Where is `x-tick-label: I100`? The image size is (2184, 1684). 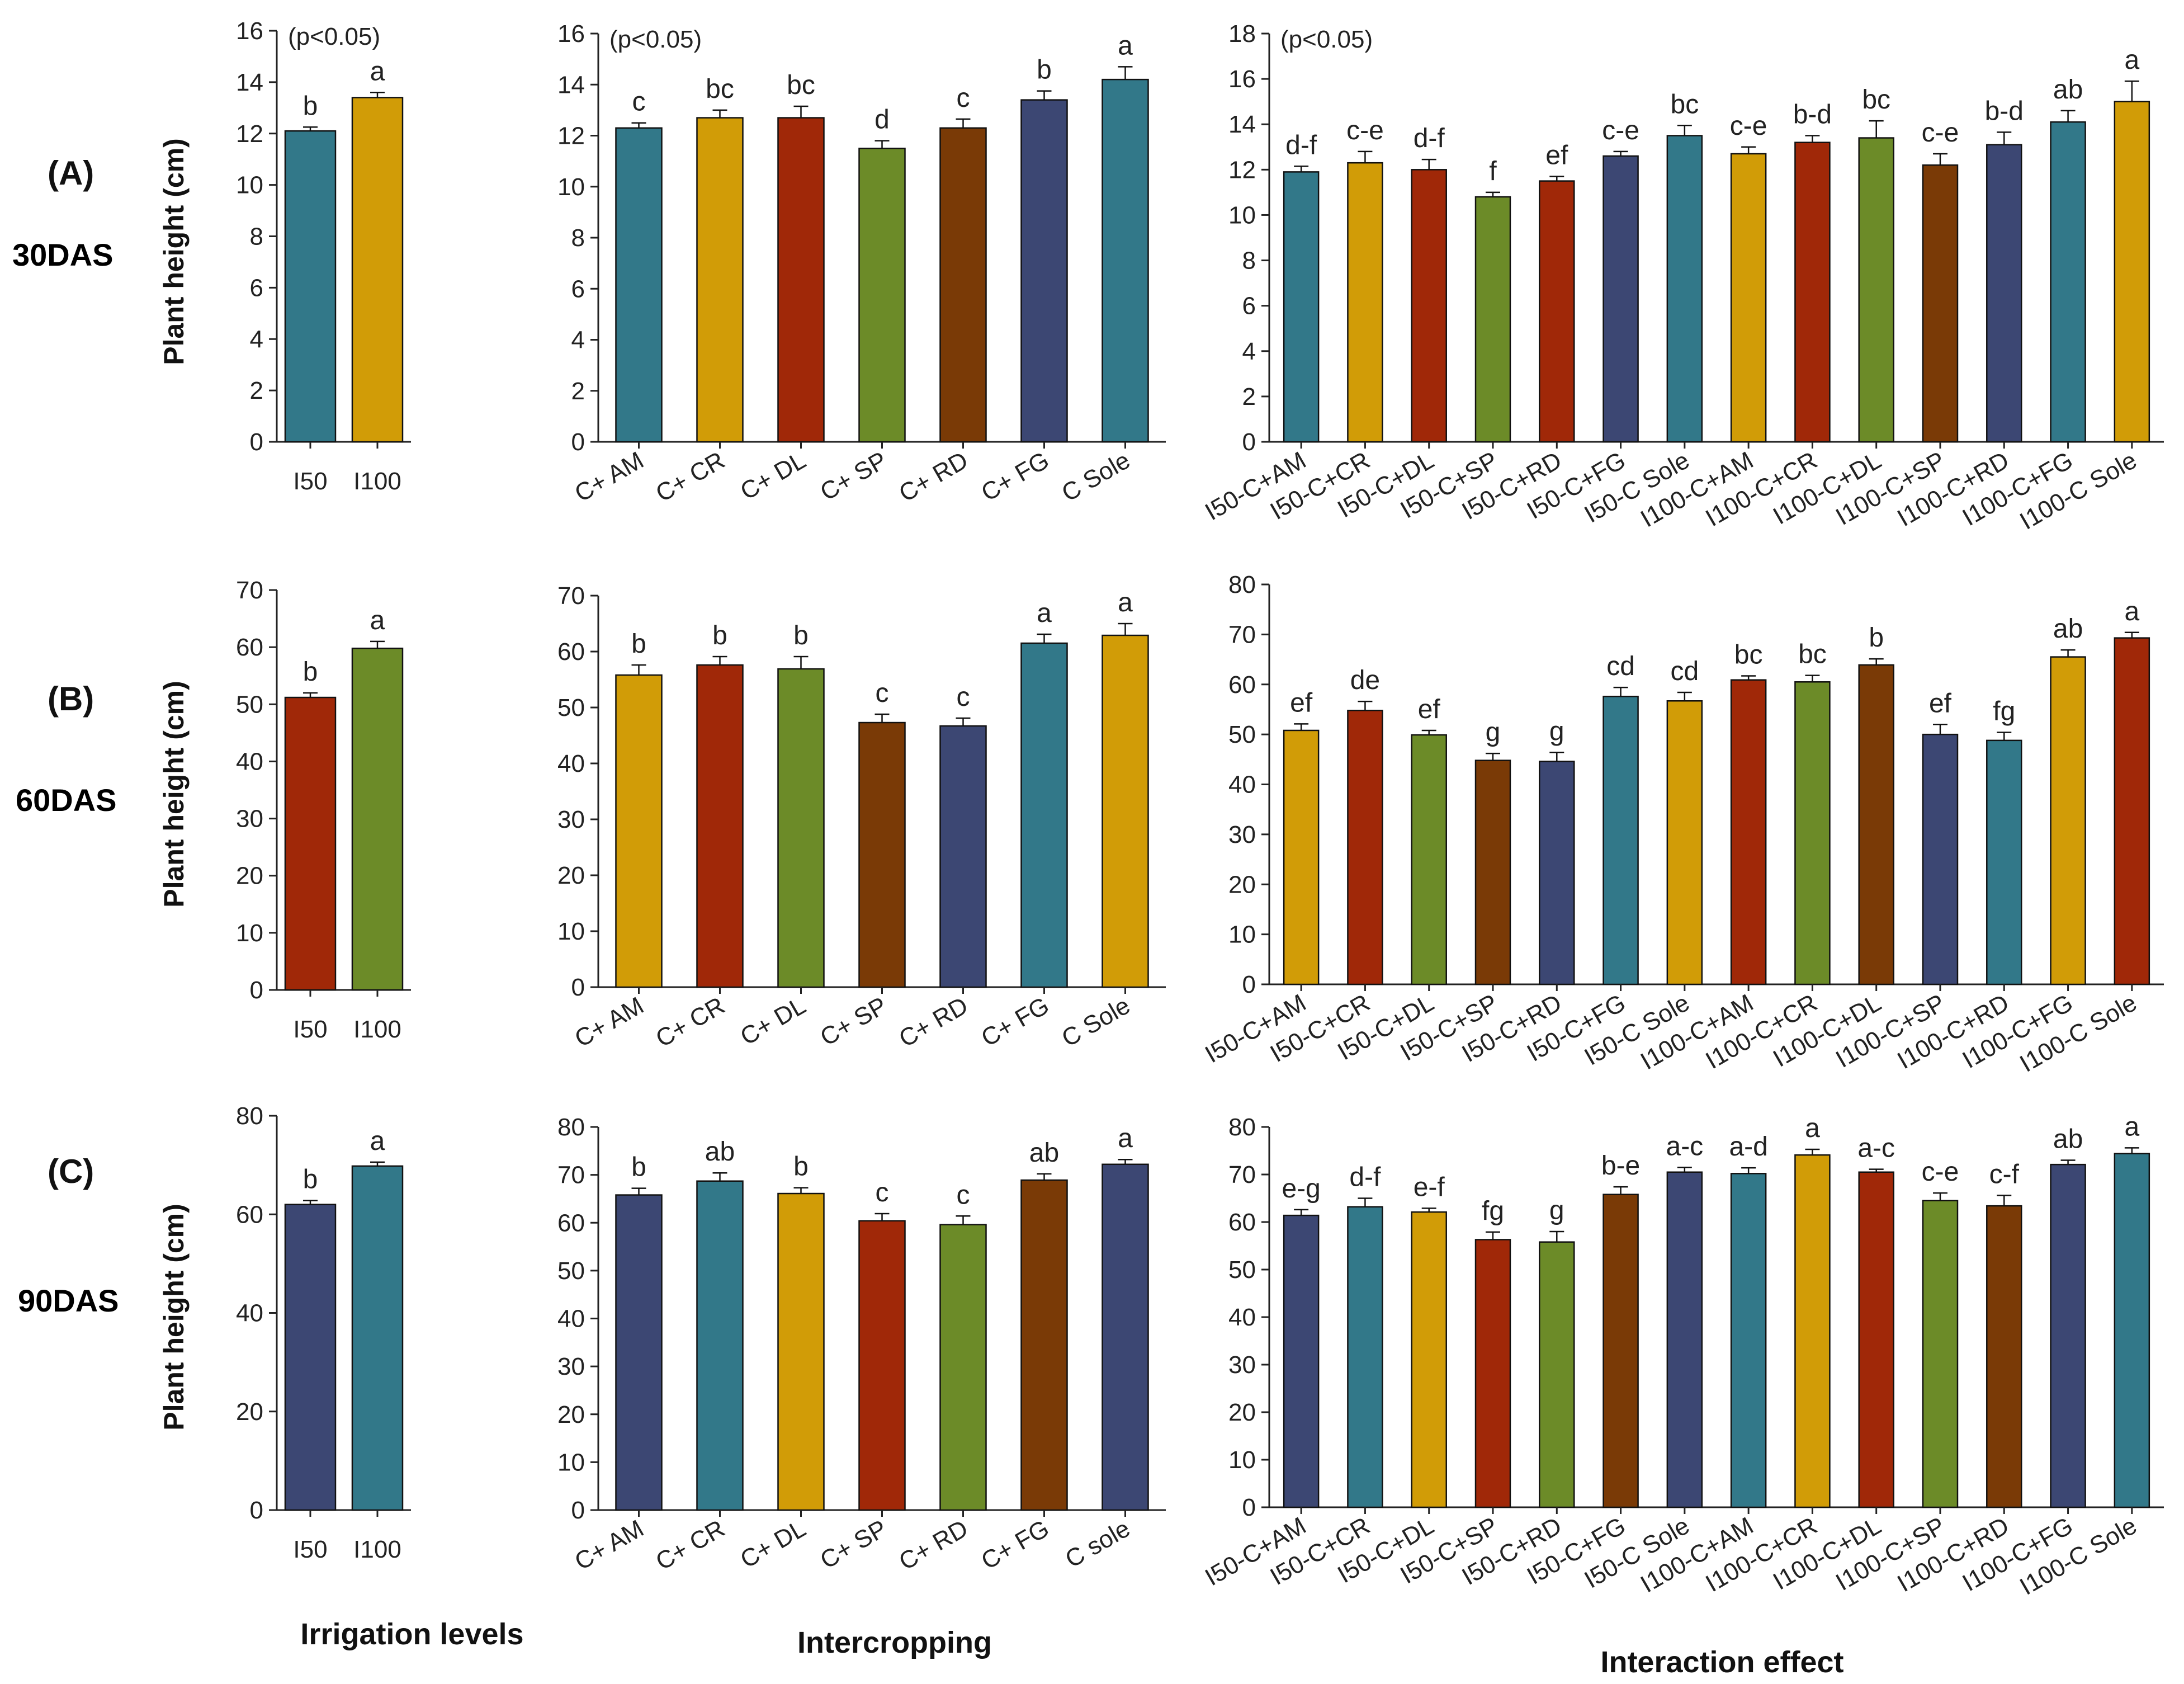
x-tick-label: I100 is located at coordinates (377, 1549).